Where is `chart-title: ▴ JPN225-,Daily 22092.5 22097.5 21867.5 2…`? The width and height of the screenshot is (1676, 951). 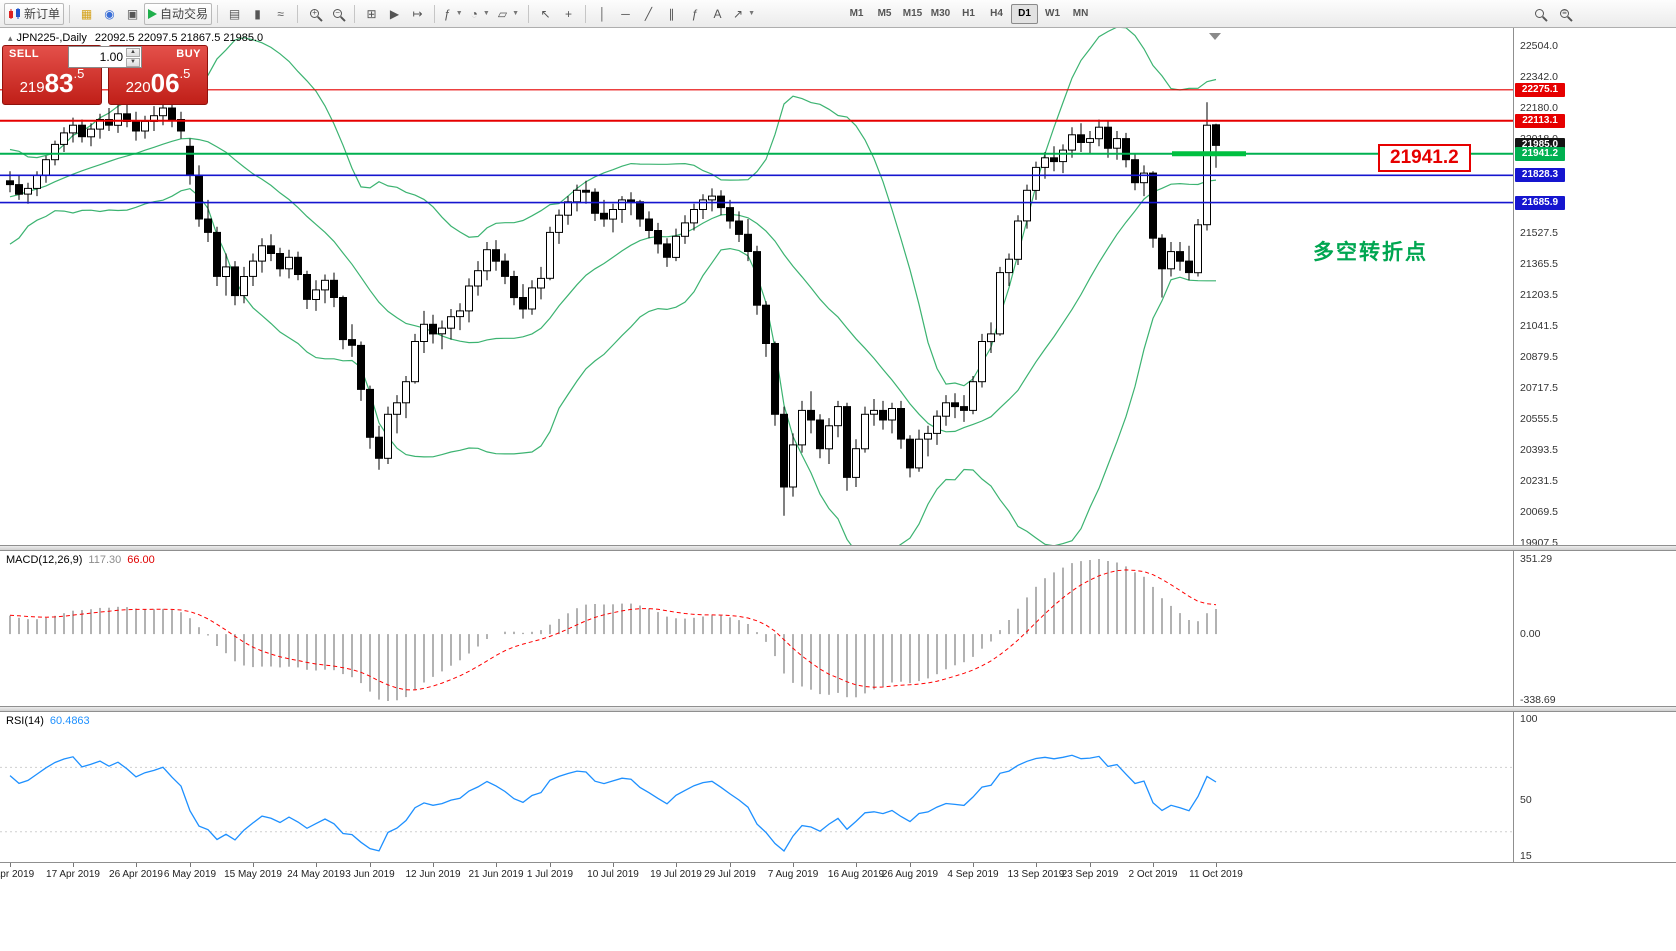
chart-title: ▴ JPN225-,Daily 22092.5 22097.5 21867.5 2… is located at coordinates (135, 38).